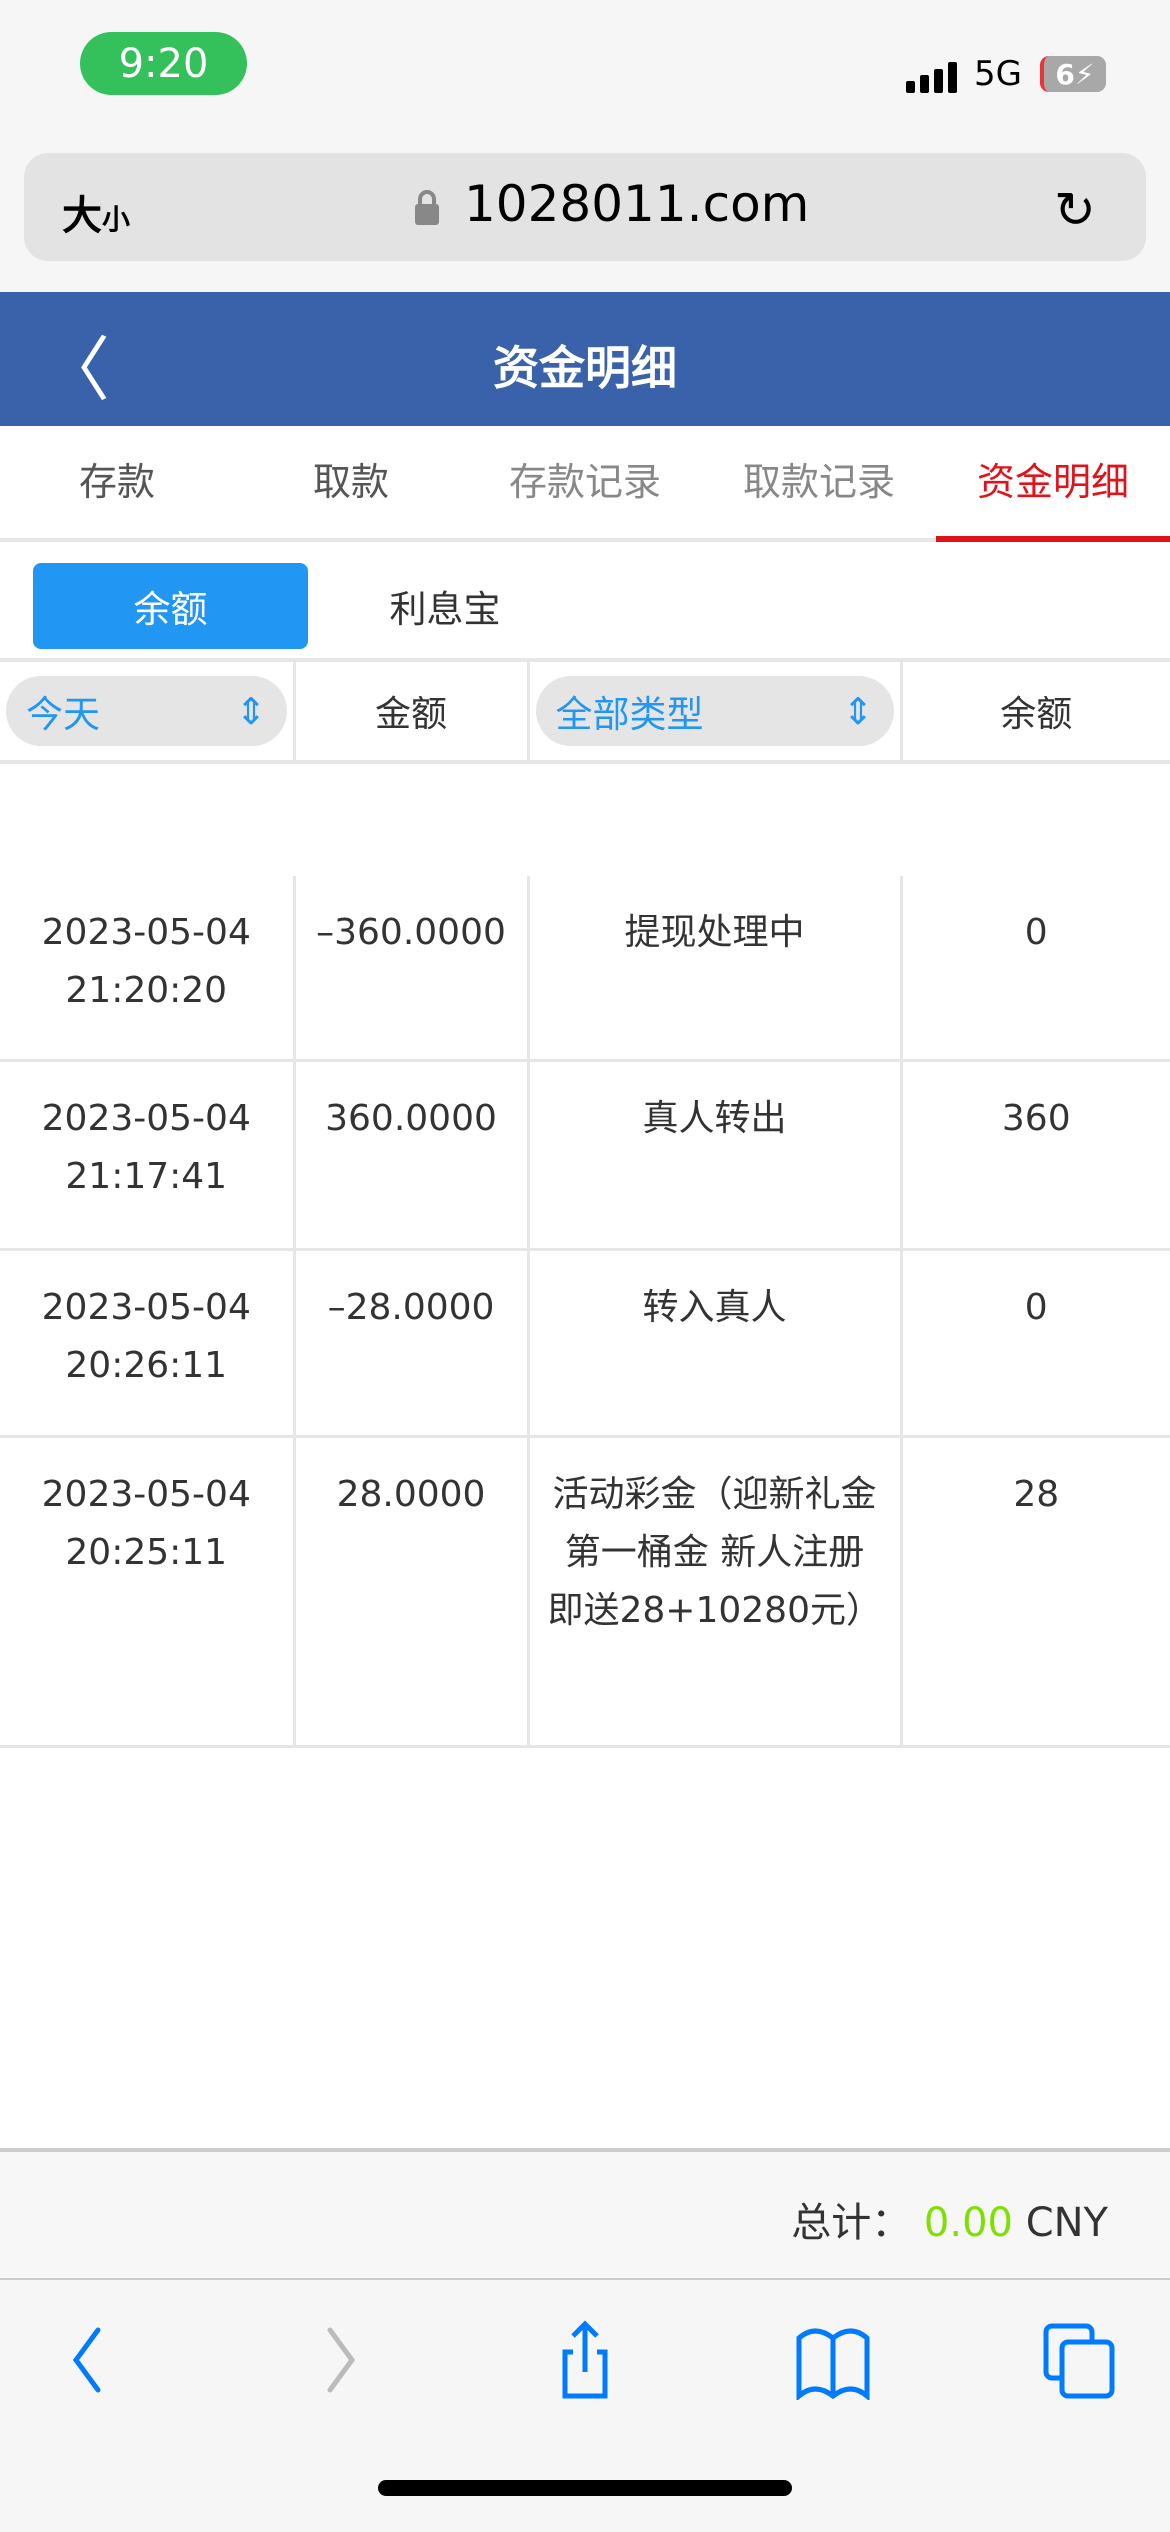 The height and width of the screenshot is (2532, 1170). What do you see at coordinates (412, 1343) in the screenshot?
I see `amount-cell: –28.0000` at bounding box center [412, 1343].